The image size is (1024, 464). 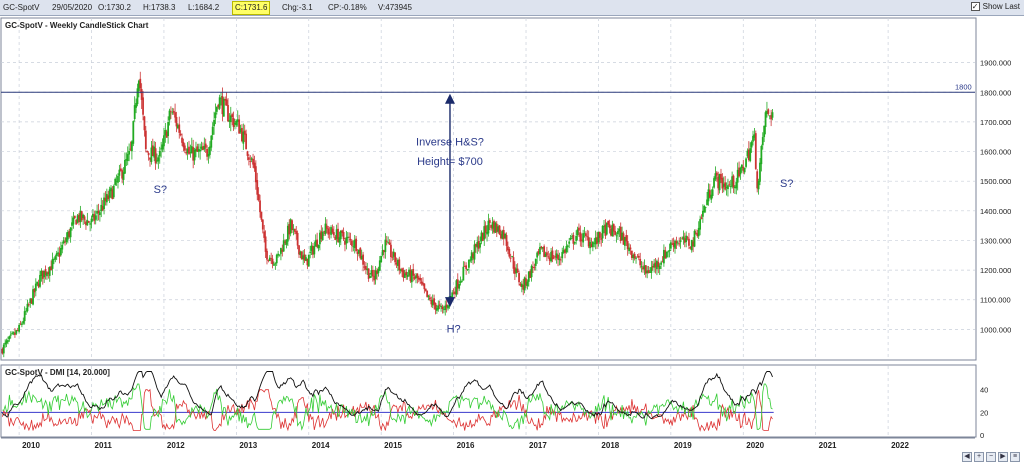 I want to click on show-last-toggle: ✓ Show Last, so click(x=995, y=6).